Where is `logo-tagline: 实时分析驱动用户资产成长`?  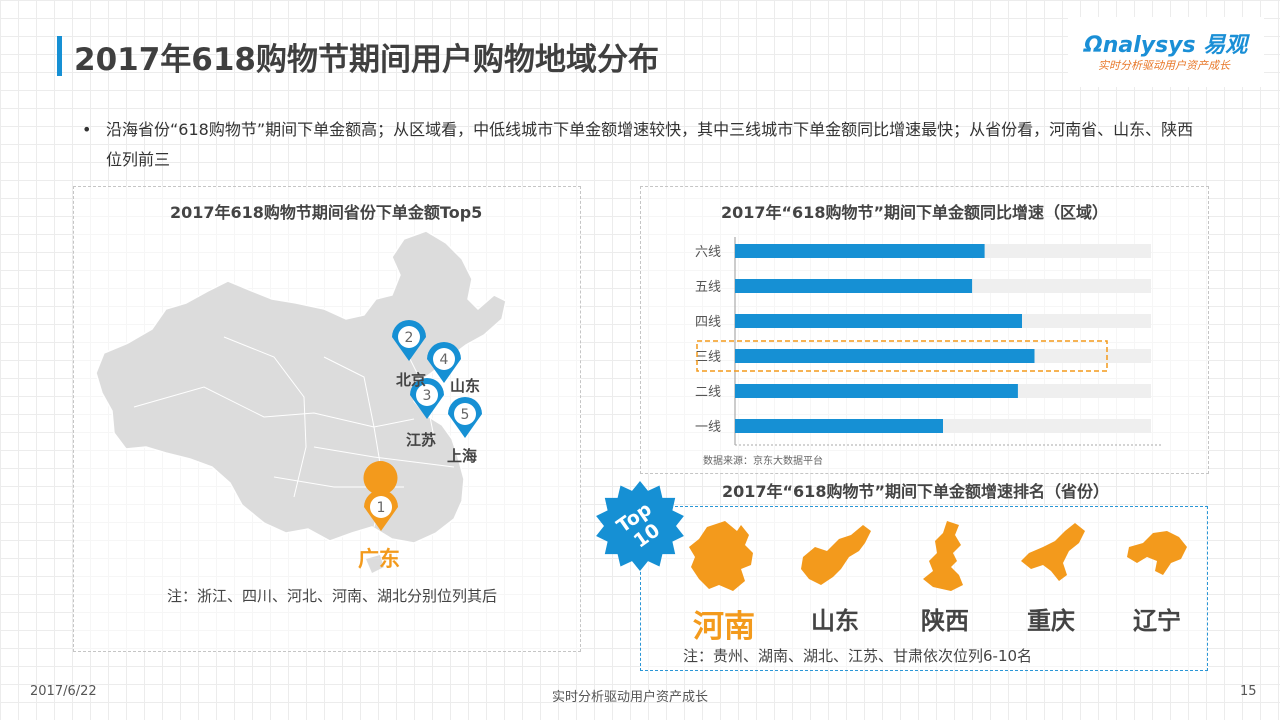
logo-tagline: 实时分析驱动用户资产成长 is located at coordinates (1164, 65).